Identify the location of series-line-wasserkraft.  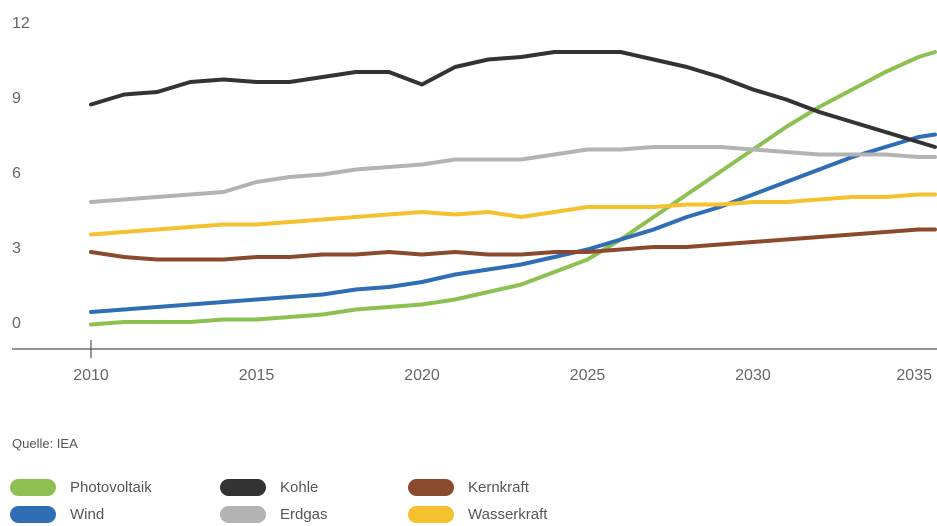
(513, 214).